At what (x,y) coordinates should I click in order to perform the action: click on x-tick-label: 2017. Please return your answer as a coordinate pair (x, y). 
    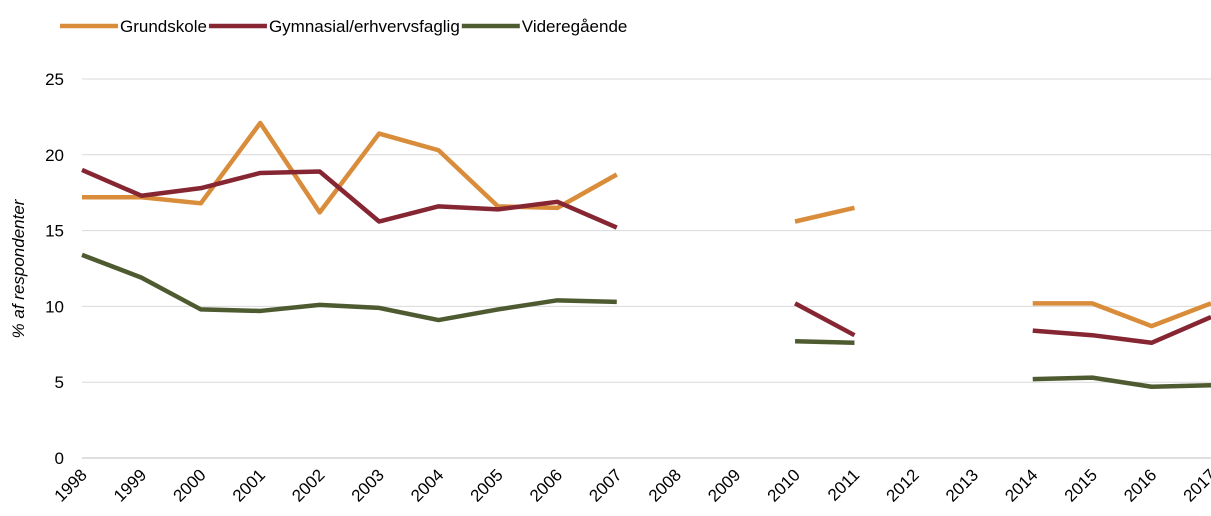
    Looking at the image, I should click on (1195, 485).